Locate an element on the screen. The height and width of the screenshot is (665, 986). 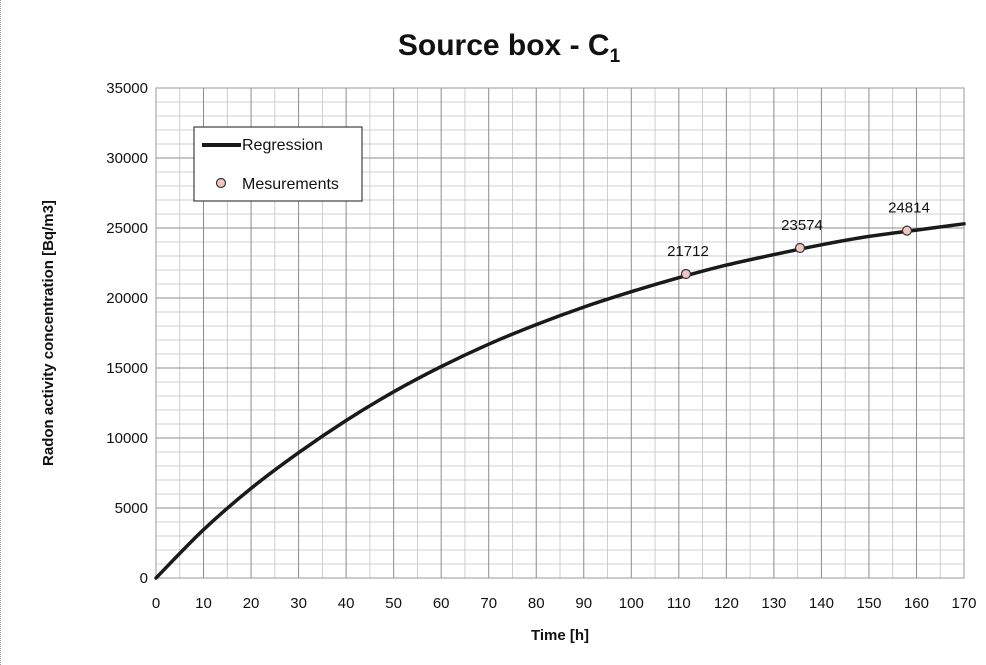
x-axis-title: Time [h] is located at coordinates (560, 635).